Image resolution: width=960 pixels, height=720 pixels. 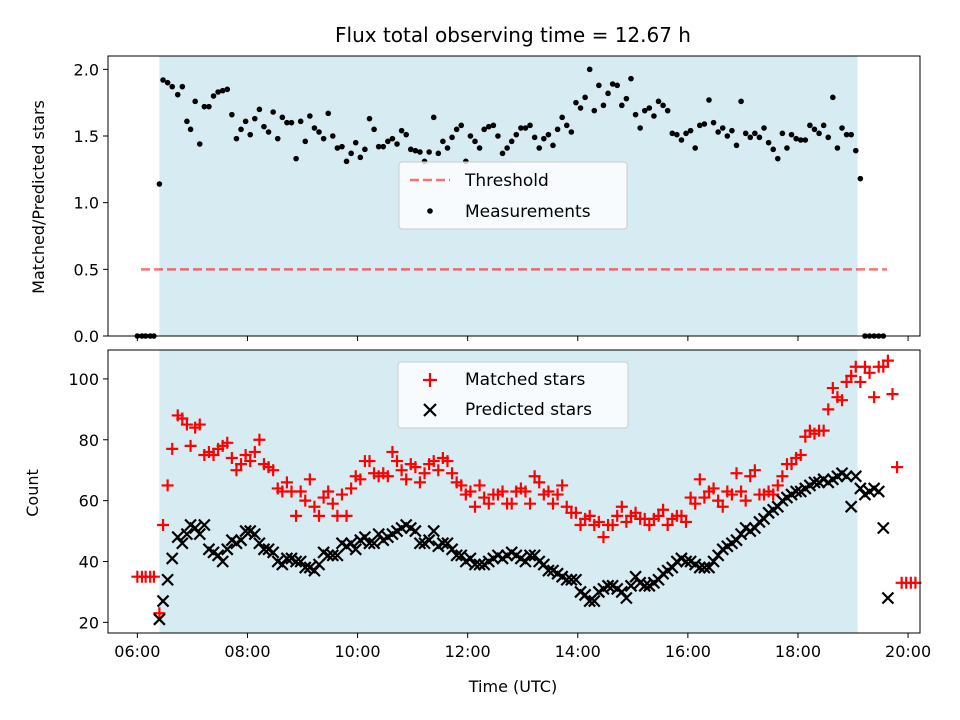 I want to click on measurements-legend-label: Measurements, so click(x=528, y=212).